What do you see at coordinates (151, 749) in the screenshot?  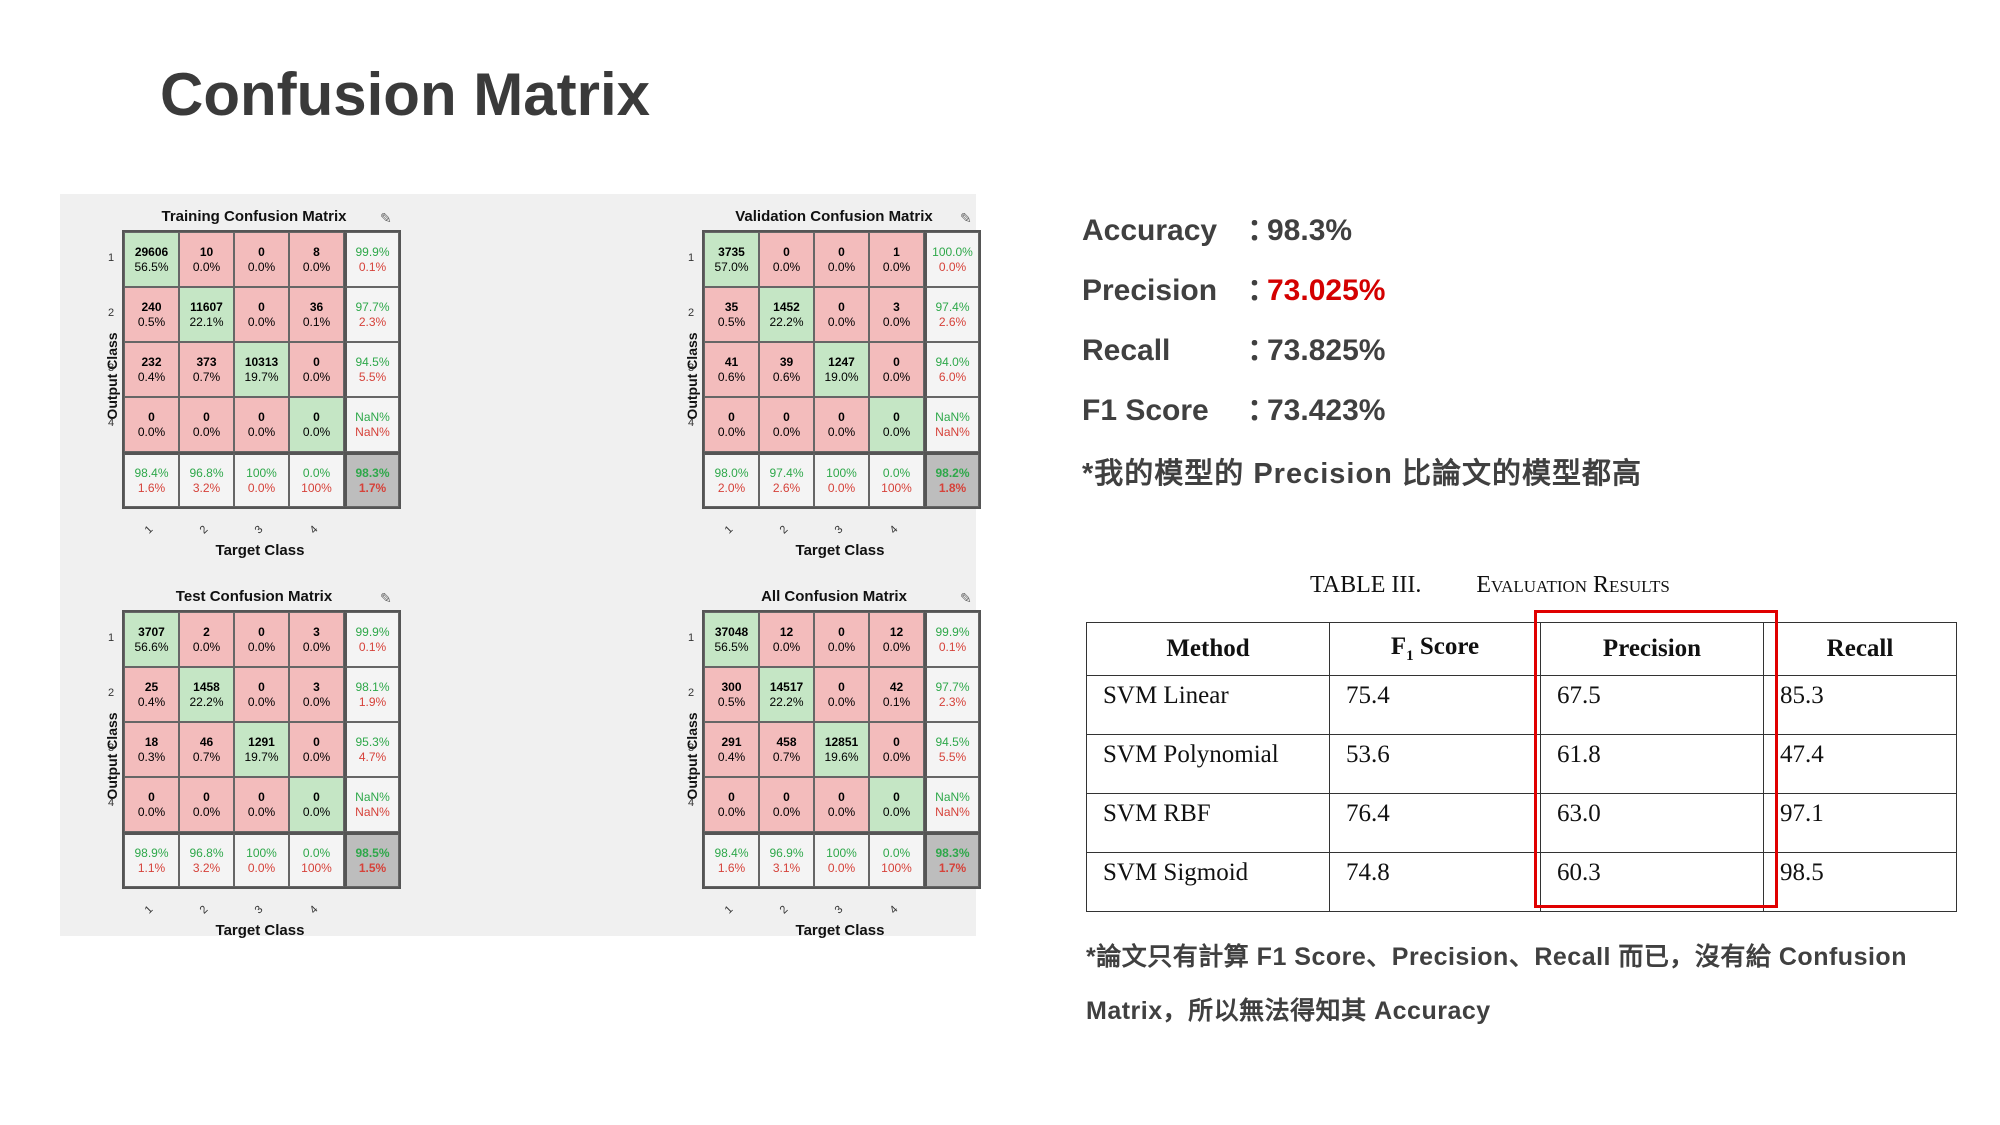 I see `matrix-cell: 18 0.3%` at bounding box center [151, 749].